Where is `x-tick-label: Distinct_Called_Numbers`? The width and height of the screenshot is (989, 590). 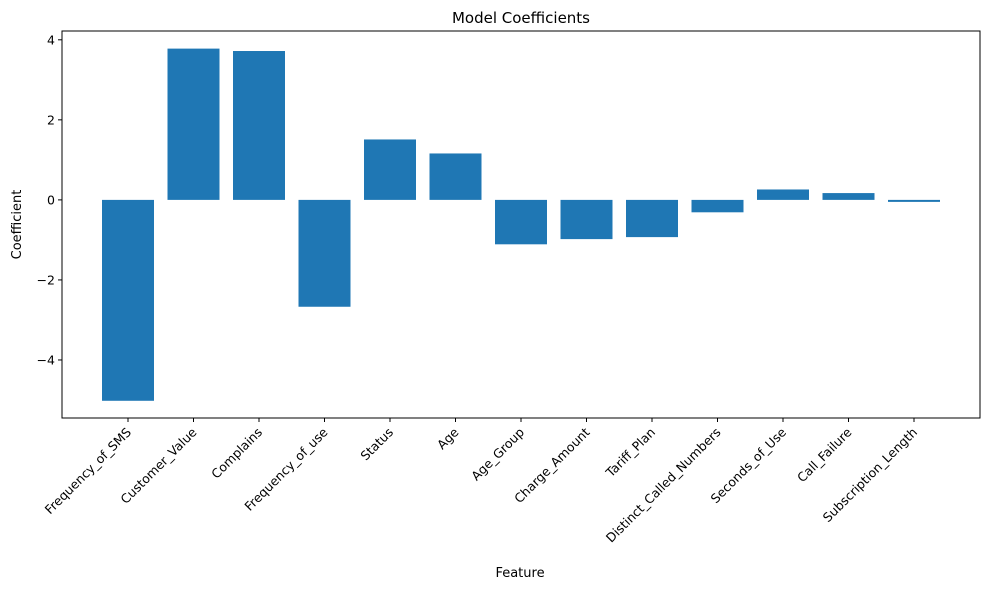 x-tick-label: Distinct_Called_Numbers is located at coordinates (663, 485).